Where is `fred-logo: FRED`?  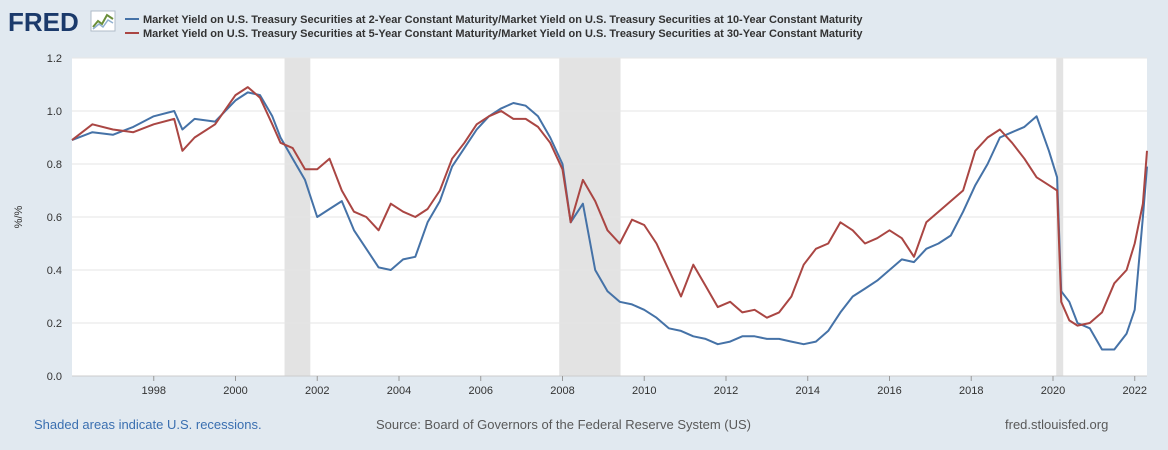
fred-logo: FRED is located at coordinates (62, 22).